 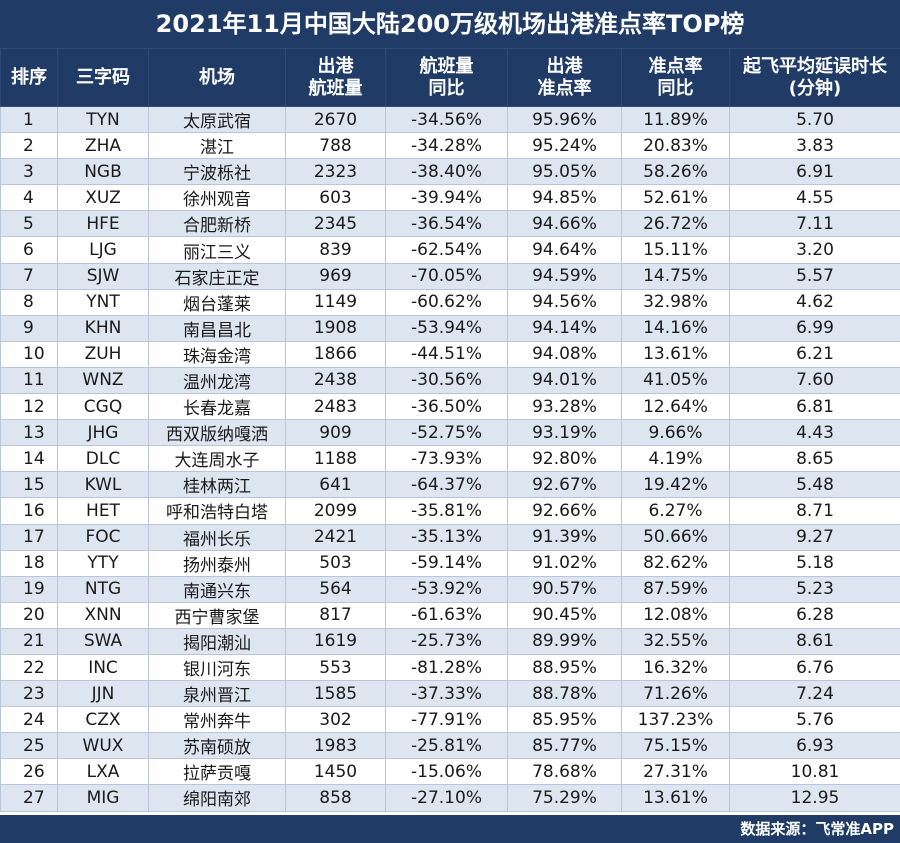 I want to click on table-row: 2 ZHA 湛江 788 -34.28% 95.24% 20.83% 3.83, so click(x=450, y=146).